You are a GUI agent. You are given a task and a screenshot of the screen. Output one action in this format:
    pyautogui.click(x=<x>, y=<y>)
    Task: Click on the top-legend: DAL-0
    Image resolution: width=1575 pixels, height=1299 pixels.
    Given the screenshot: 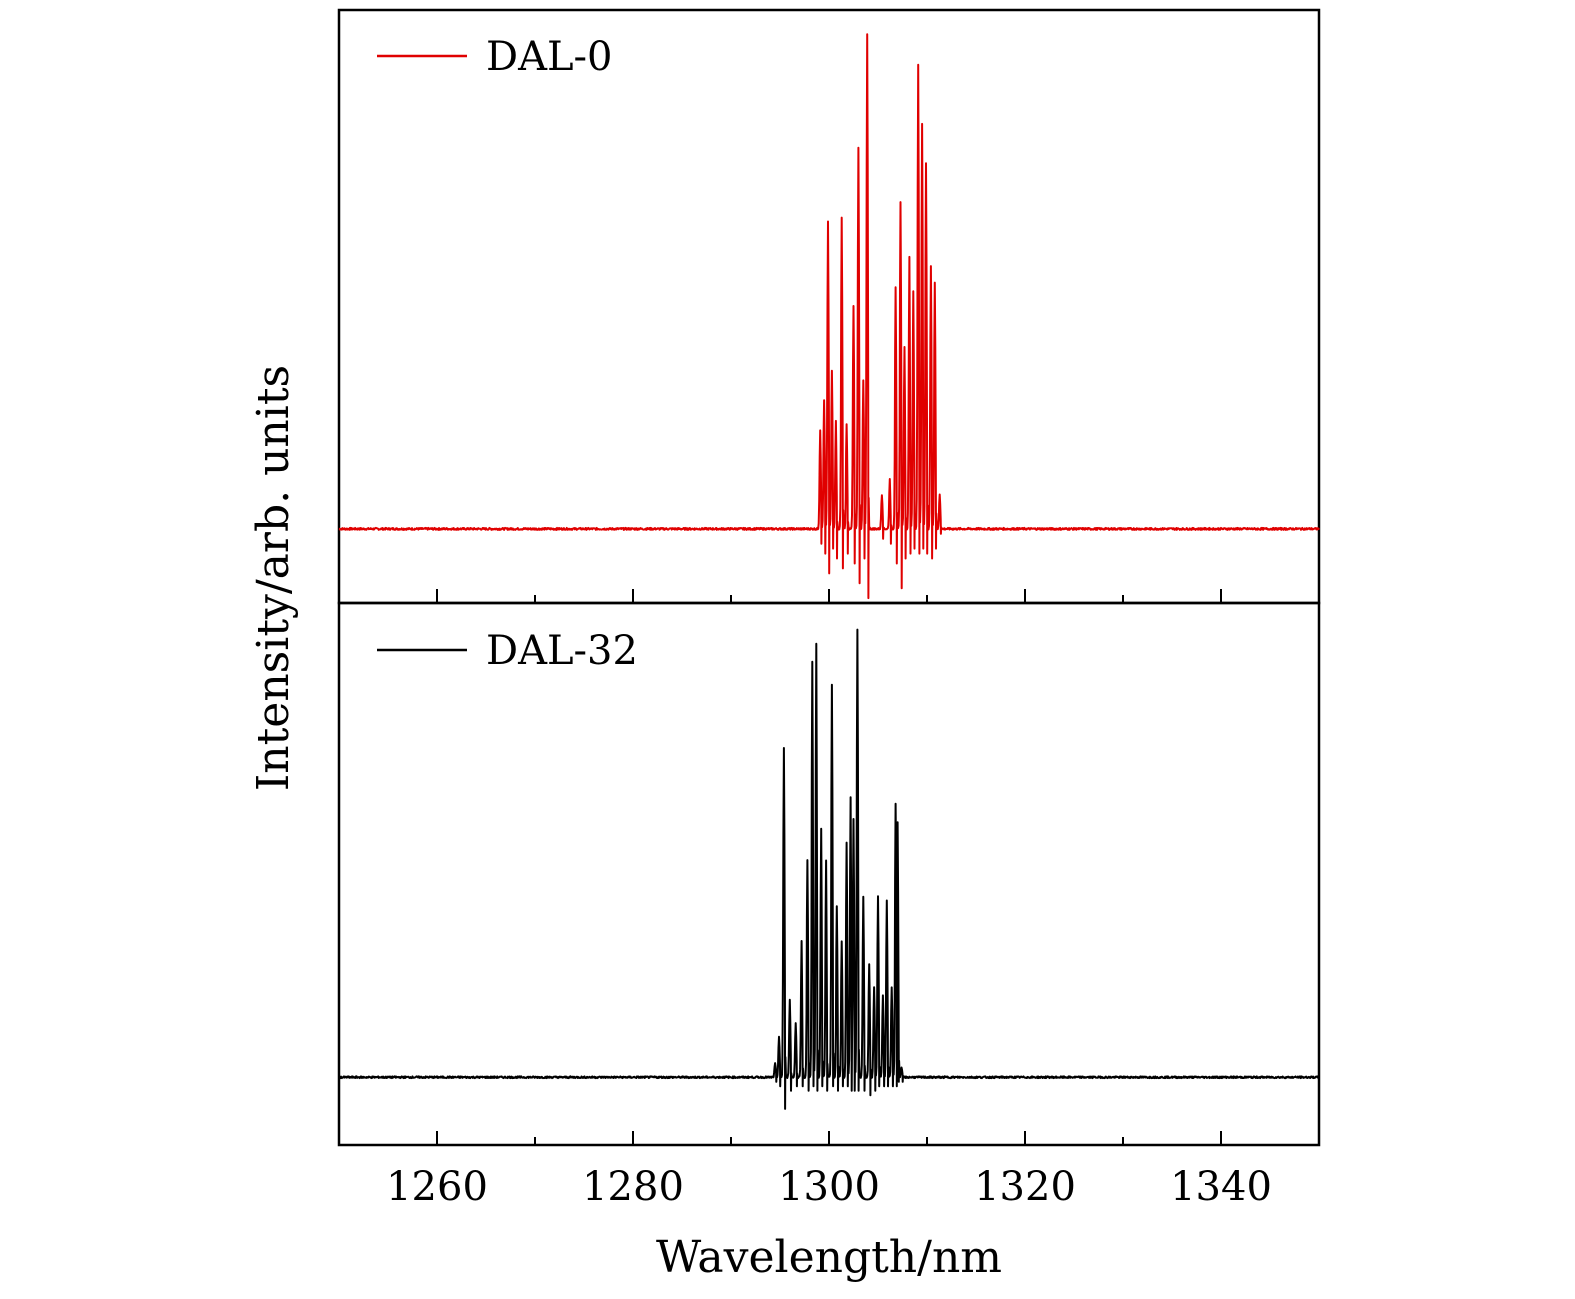 What is the action you would take?
    pyautogui.click(x=494, y=57)
    